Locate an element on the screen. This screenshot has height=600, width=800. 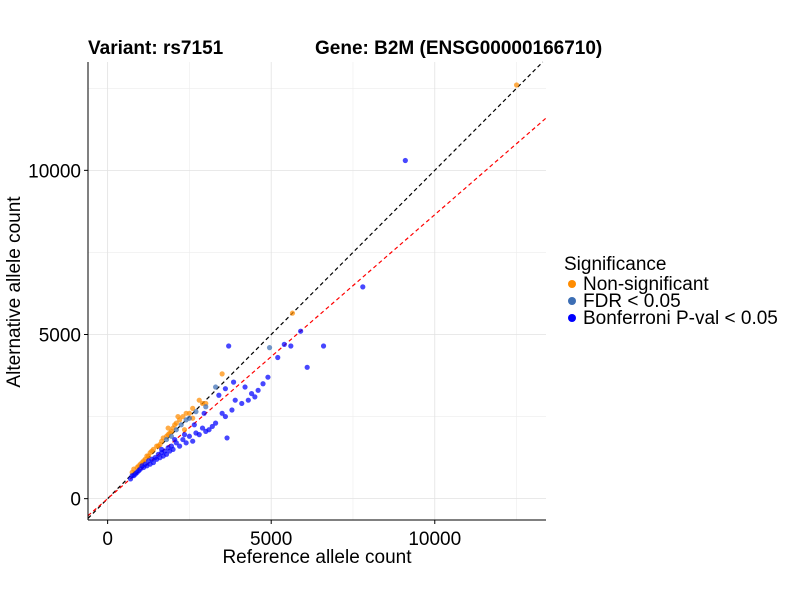
legend-label: FDR < 0.05 is located at coordinates (632, 301).